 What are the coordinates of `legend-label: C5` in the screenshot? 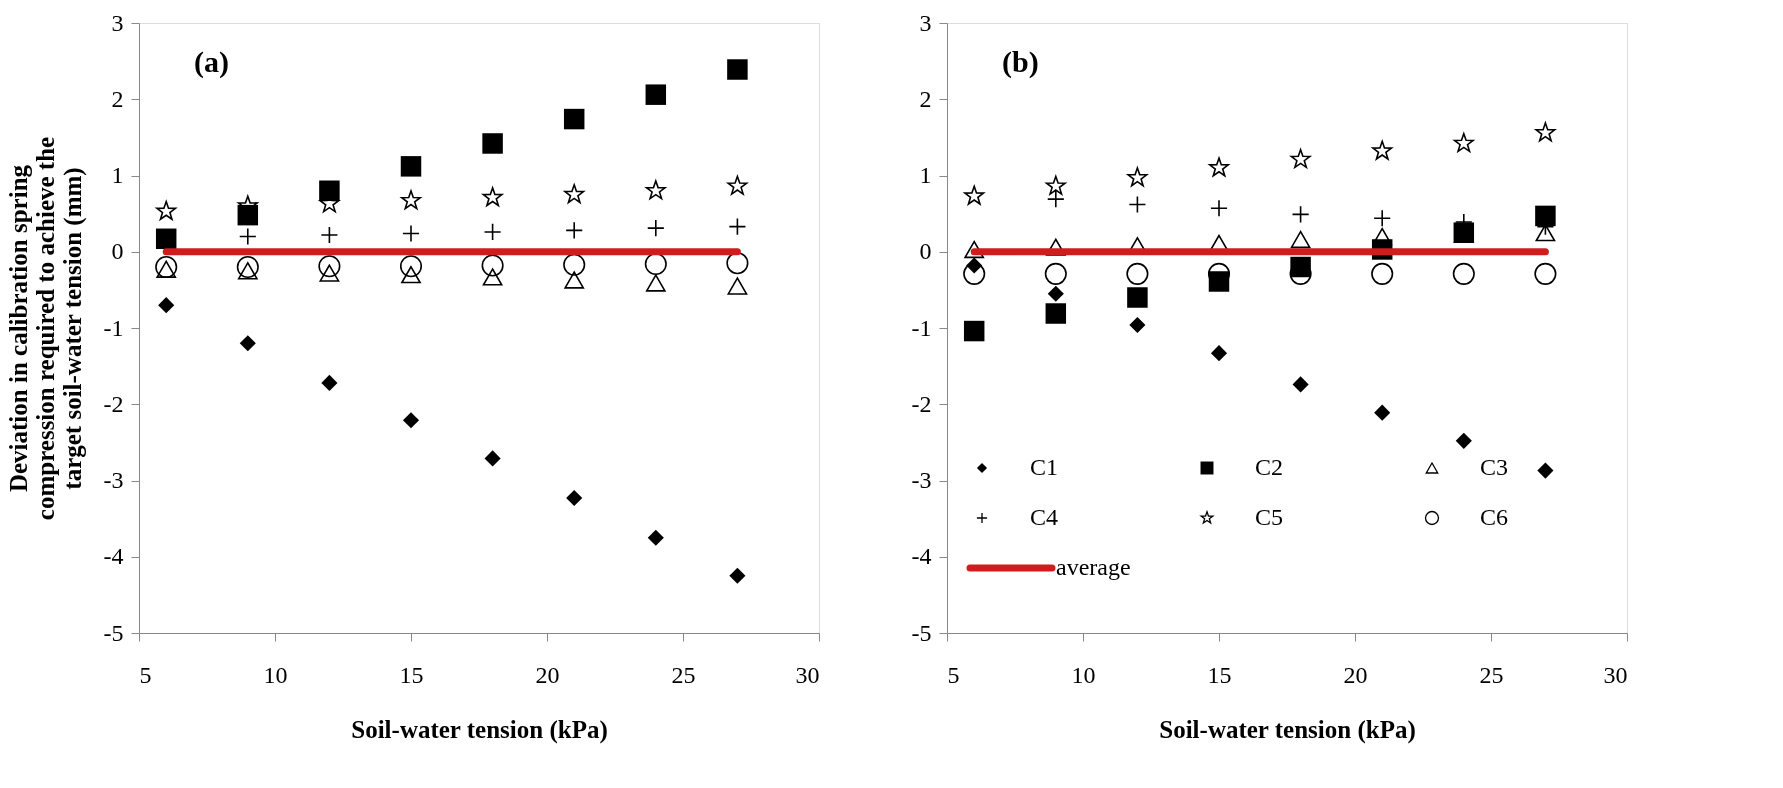 It's located at (1269, 517).